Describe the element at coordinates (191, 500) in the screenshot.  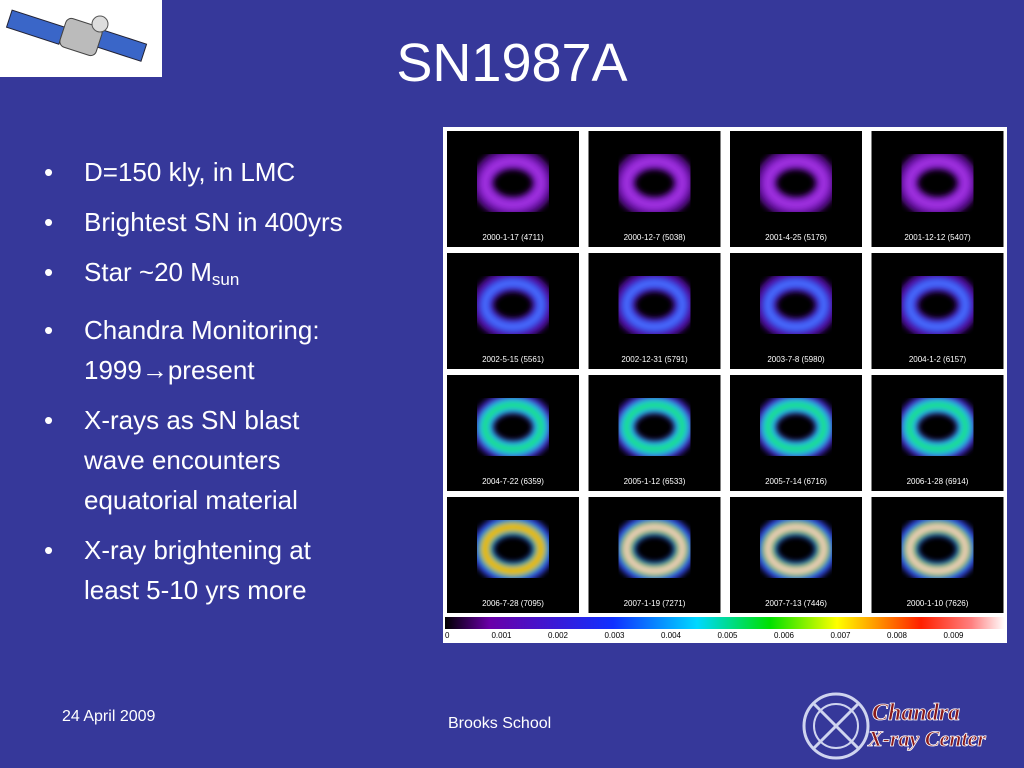
I see `bullet-text: equatorial material` at that location.